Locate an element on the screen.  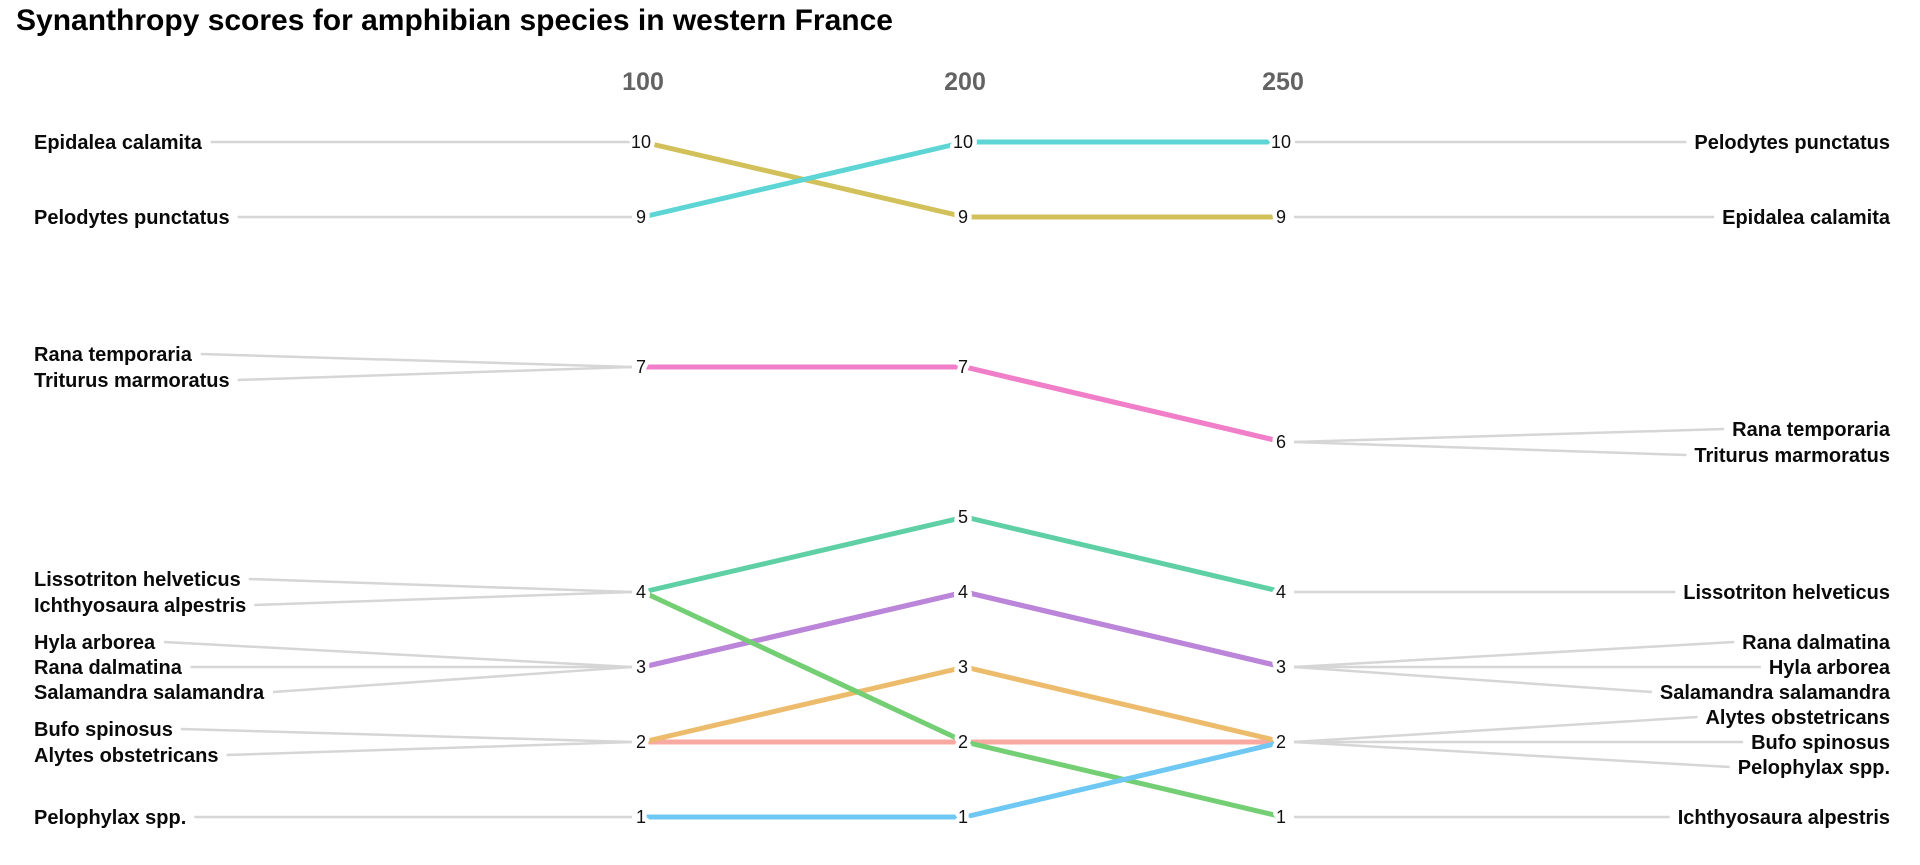
leader-line-right-alytes-obstetricans is located at coordinates (1495, 729).